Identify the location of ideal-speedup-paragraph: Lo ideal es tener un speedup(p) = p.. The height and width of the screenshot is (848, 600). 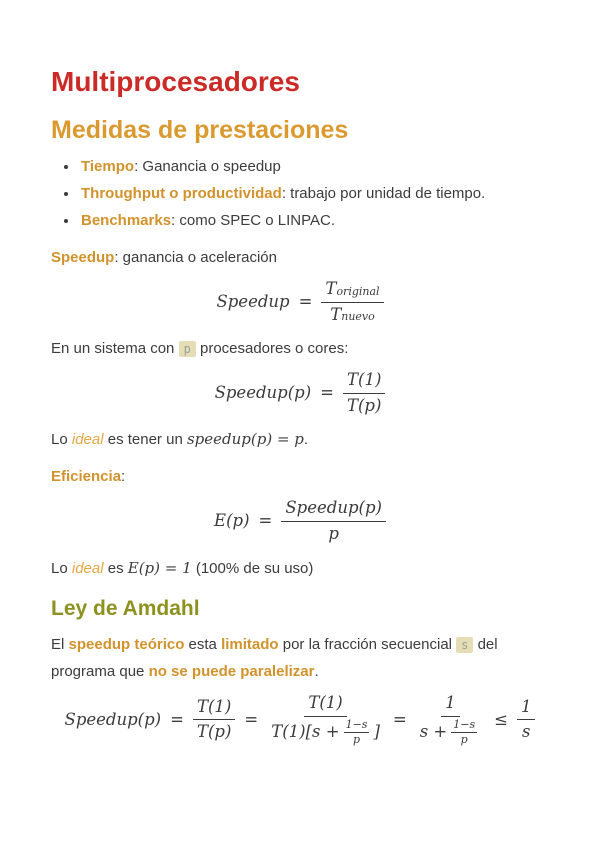
(300, 439).